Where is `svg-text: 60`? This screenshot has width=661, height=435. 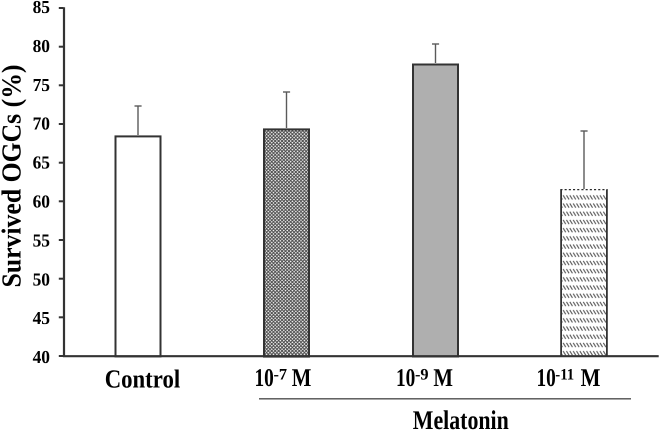 svg-text: 60 is located at coordinates (41, 202).